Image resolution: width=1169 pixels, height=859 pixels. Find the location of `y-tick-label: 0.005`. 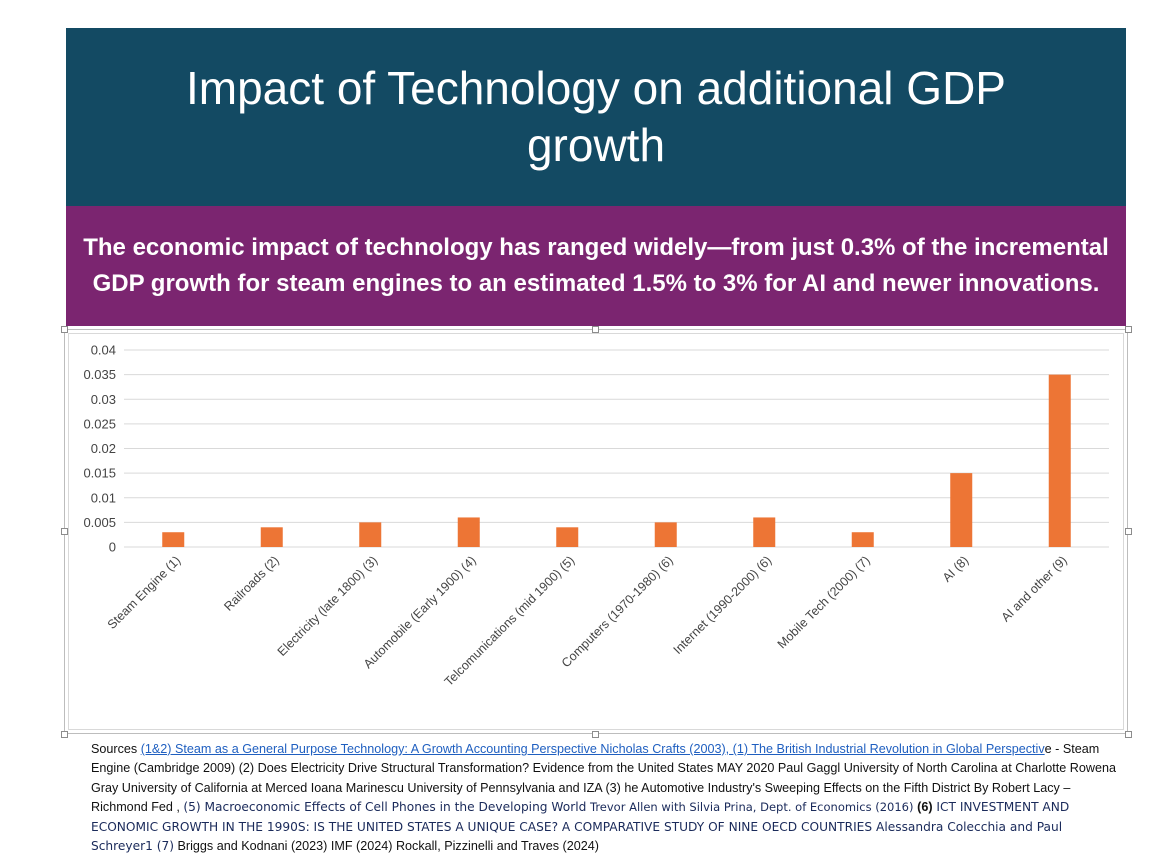

y-tick-label: 0.005 is located at coordinates (99, 522).